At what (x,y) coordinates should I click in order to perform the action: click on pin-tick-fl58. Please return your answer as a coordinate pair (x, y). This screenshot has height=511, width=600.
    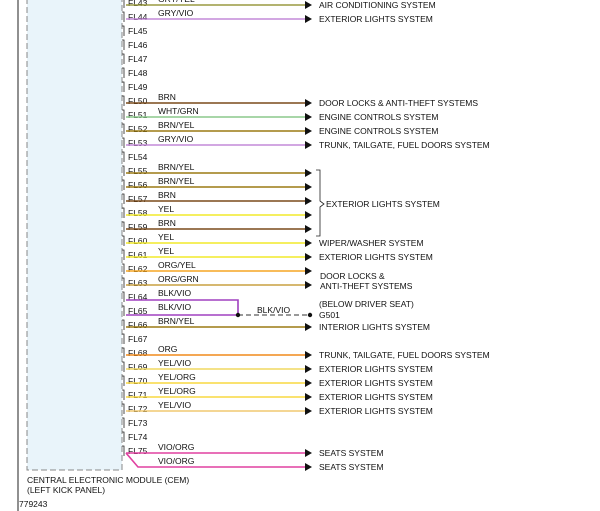
    Looking at the image, I should click on (123, 212).